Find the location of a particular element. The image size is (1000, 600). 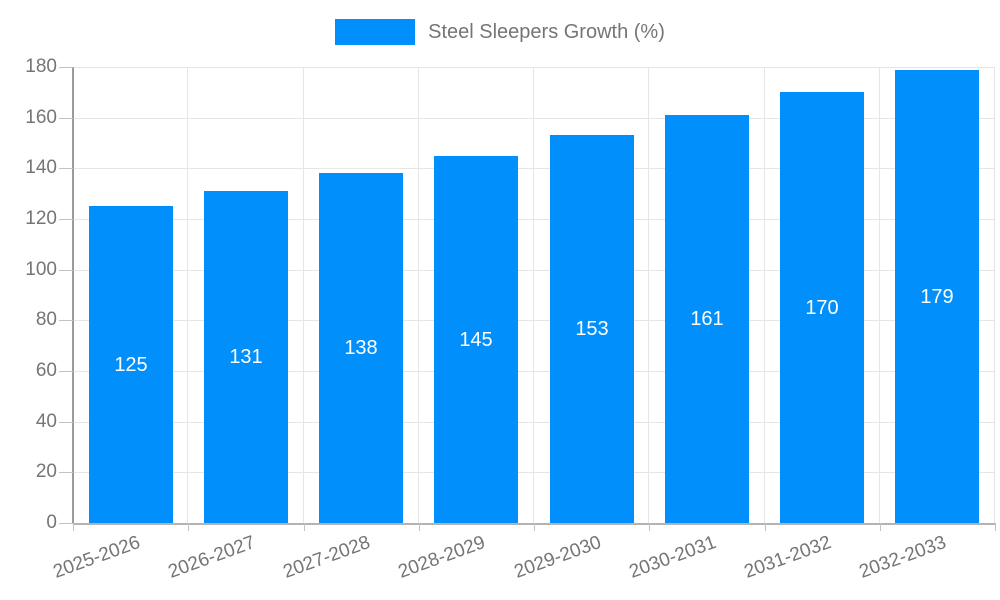

x-axis-label: 2025-2026 is located at coordinates (97, 557).